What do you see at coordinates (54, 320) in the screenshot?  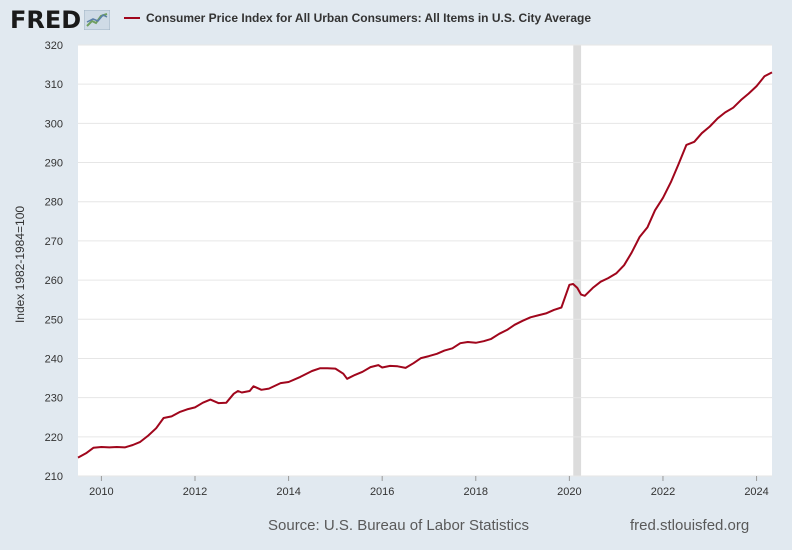 I see `y-tick-label: 250` at bounding box center [54, 320].